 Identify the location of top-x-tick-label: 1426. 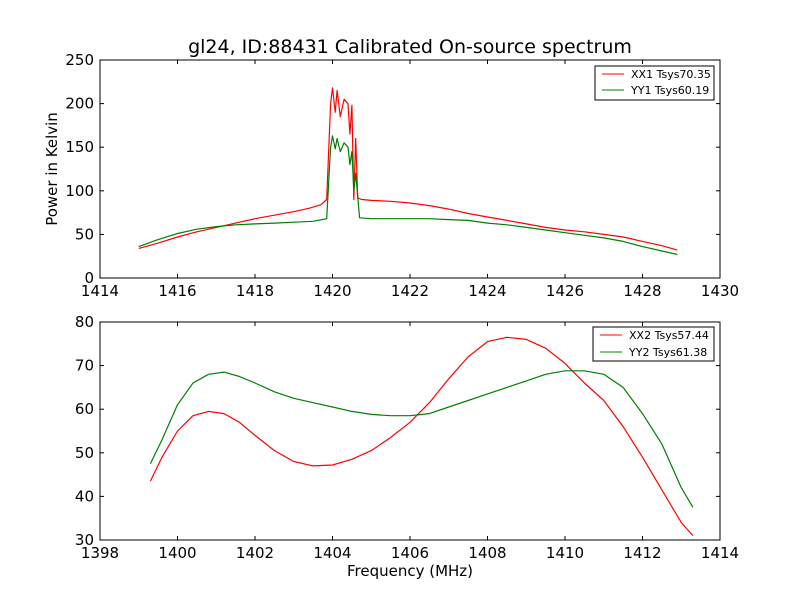
(565, 291).